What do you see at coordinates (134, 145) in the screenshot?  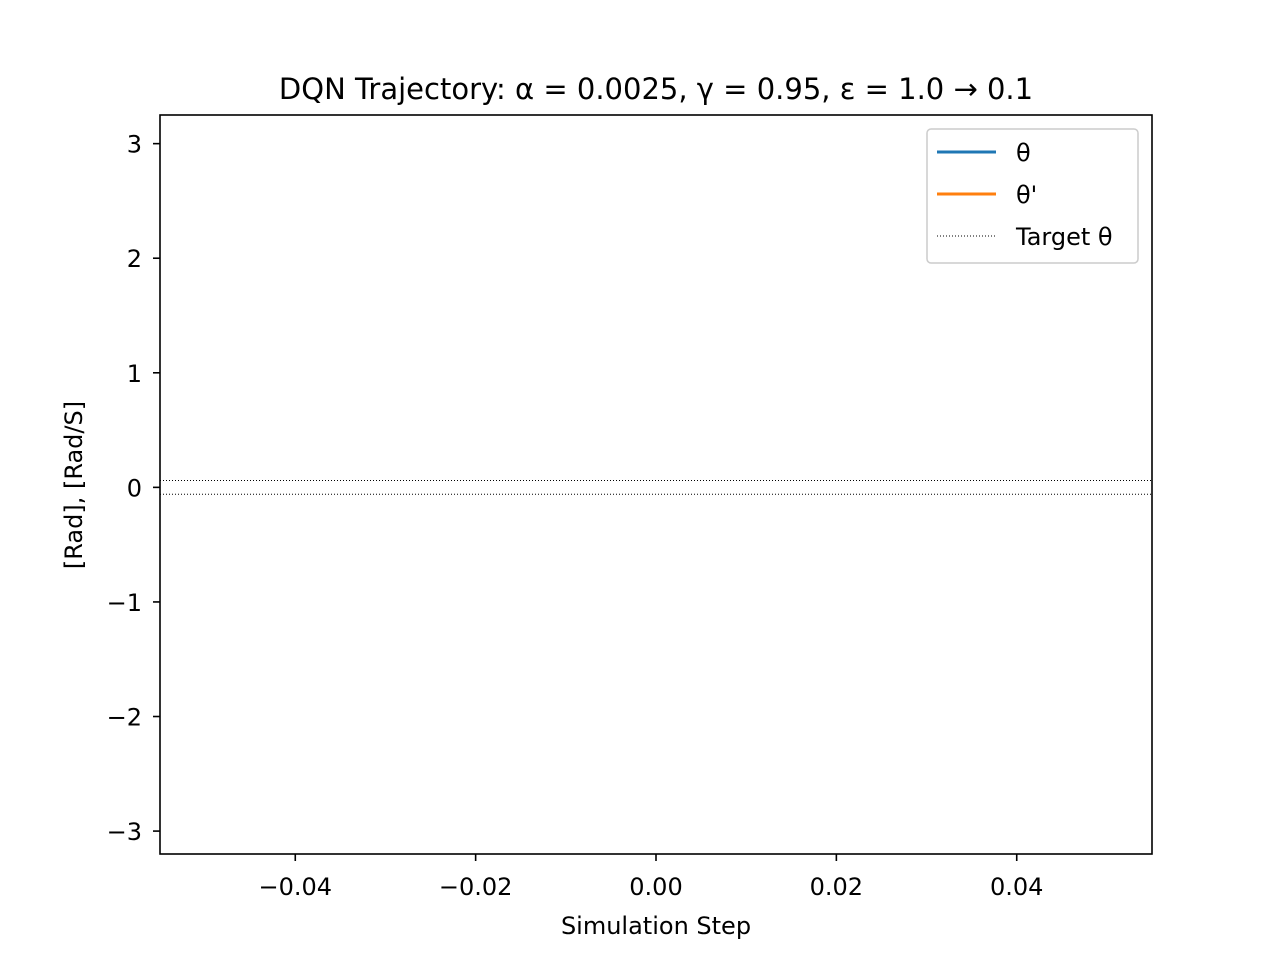 I see `y-tick-label: 3` at bounding box center [134, 145].